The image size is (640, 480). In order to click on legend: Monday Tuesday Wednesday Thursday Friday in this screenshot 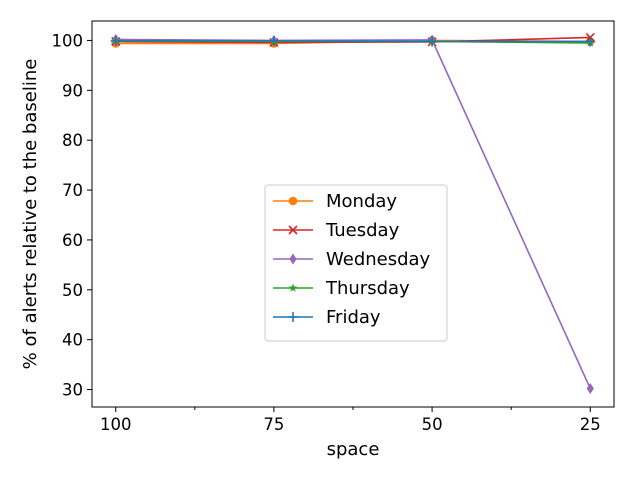, I will do `click(356, 263)`.